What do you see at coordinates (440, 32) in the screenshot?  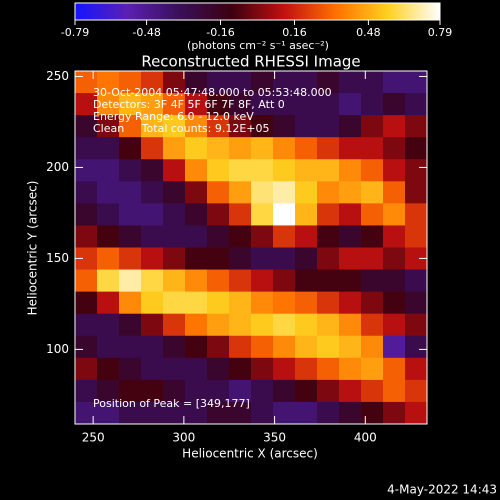 I see `colorbar-tick-label: 0.79` at bounding box center [440, 32].